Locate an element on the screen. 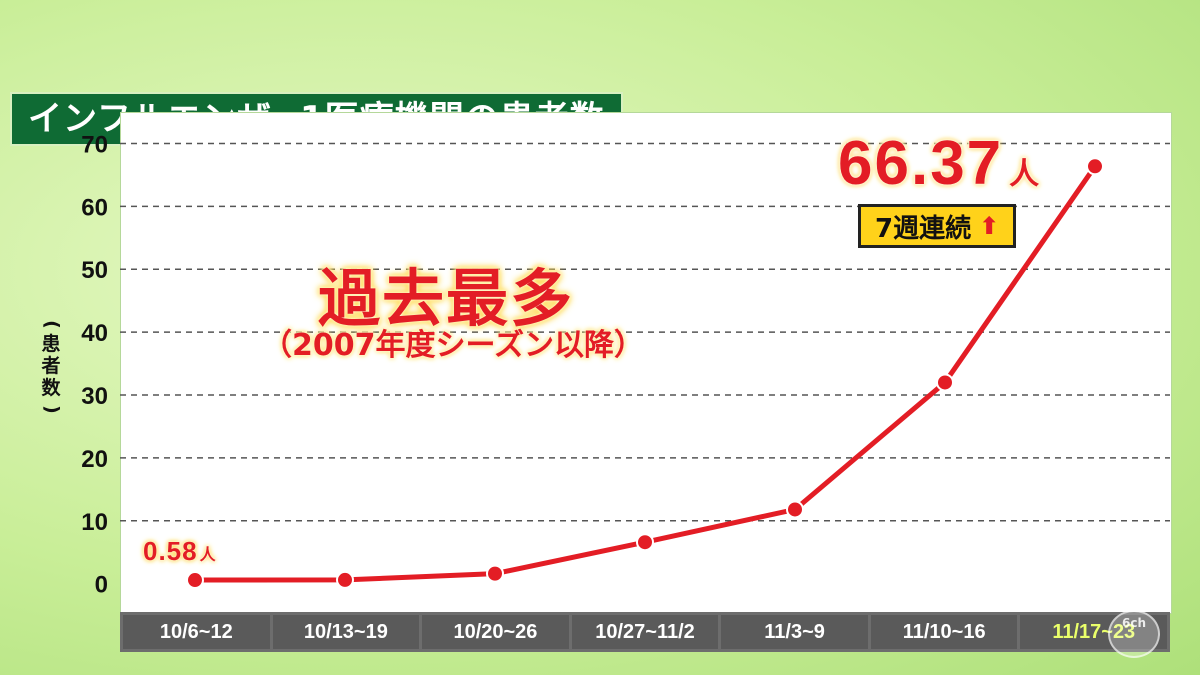 The height and width of the screenshot is (675, 1200). y-axis-label-char-3: 数 is located at coordinates (51, 387).